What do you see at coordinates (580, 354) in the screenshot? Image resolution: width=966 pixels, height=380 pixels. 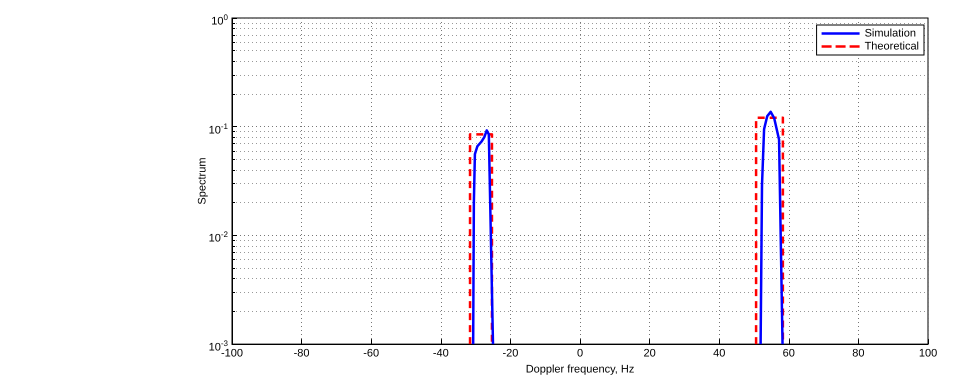 I see `x-tick-label: 0` at bounding box center [580, 354].